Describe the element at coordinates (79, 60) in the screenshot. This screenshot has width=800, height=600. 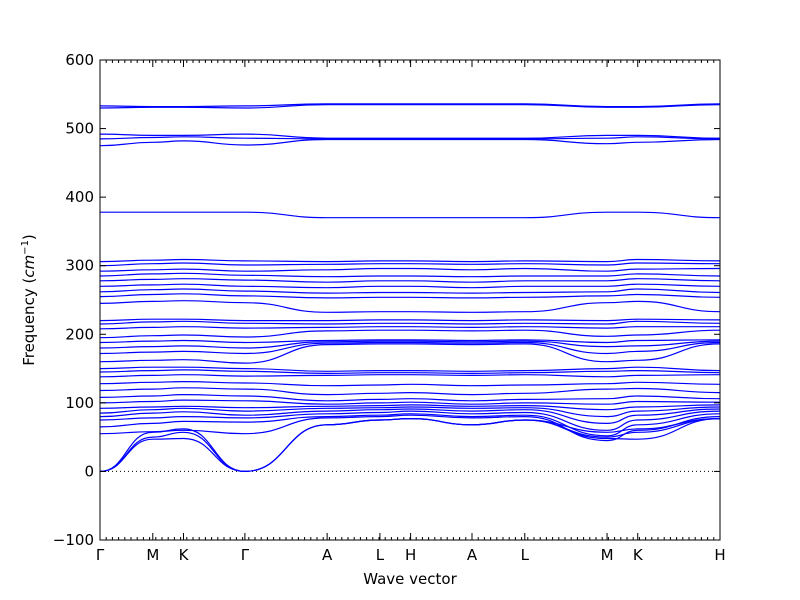
I see `y-tick-label: 600` at that location.